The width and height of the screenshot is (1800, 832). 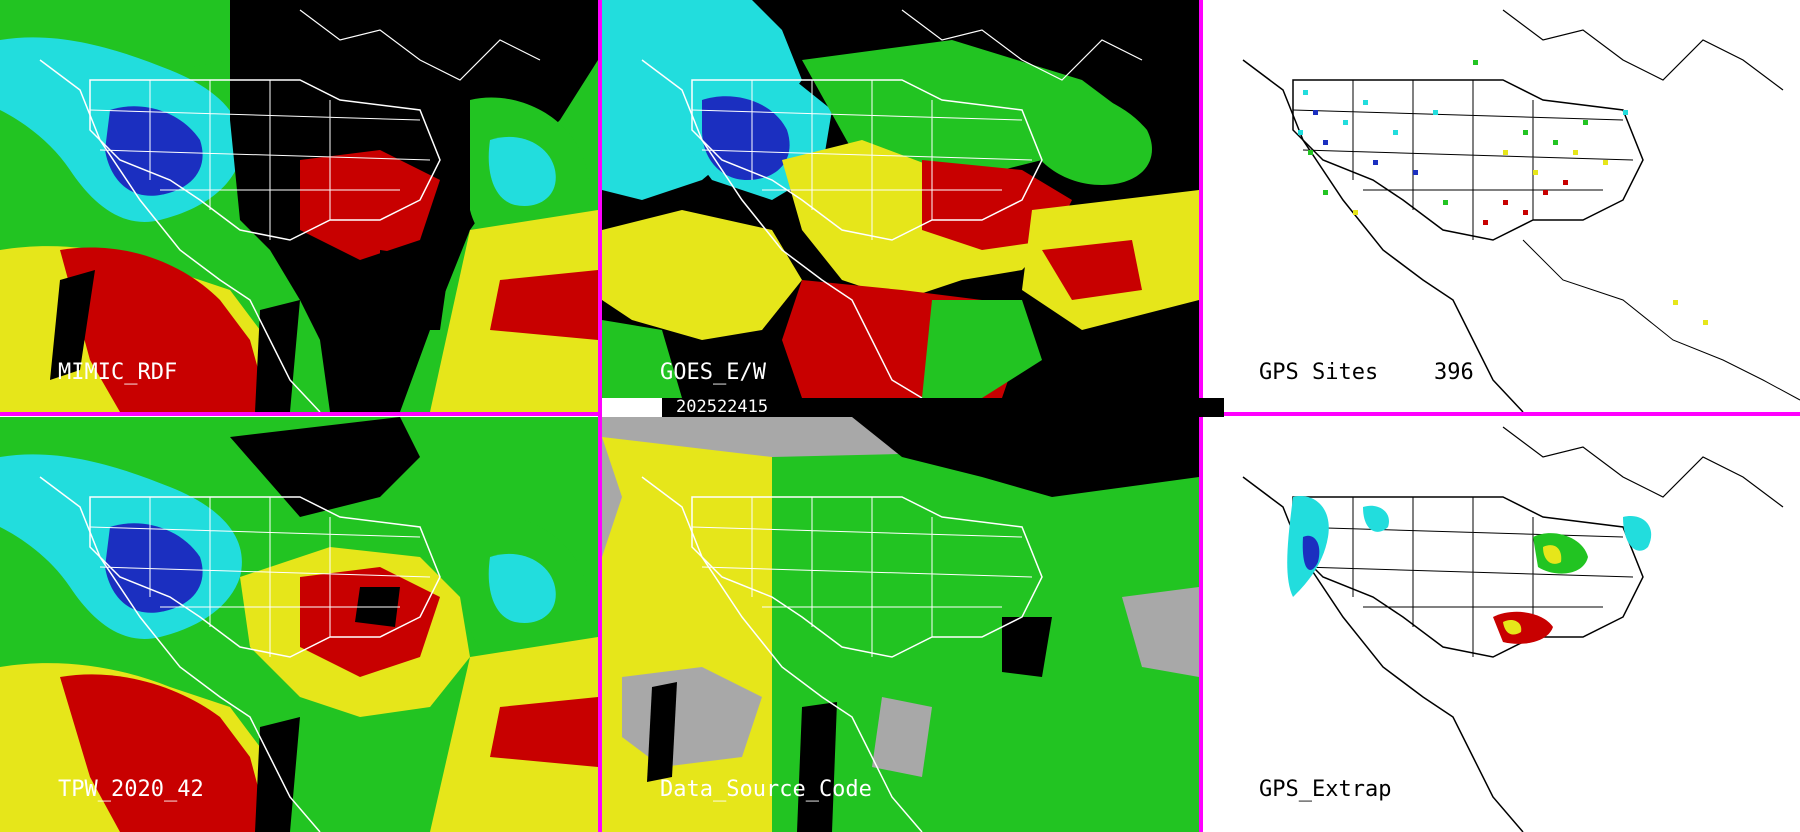 I want to click on panel-label: TPW_2020_42, so click(x=131, y=789).